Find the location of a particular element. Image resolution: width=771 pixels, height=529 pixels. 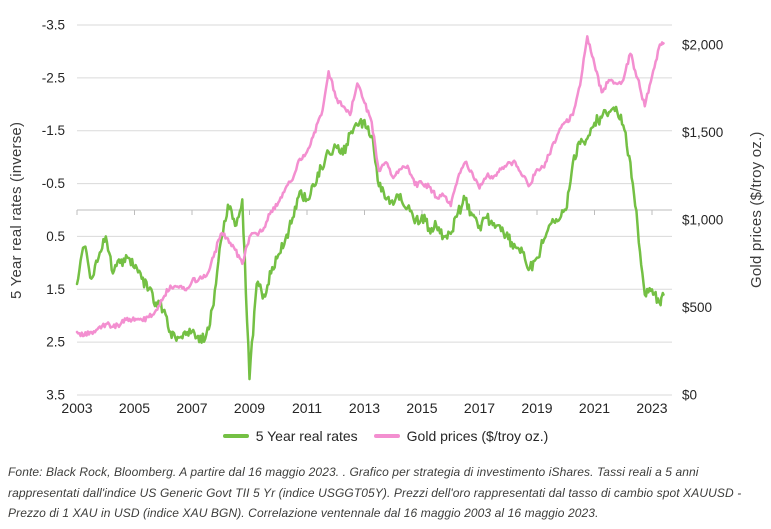

right-axis-tick-label: $1,500 is located at coordinates (702, 132).